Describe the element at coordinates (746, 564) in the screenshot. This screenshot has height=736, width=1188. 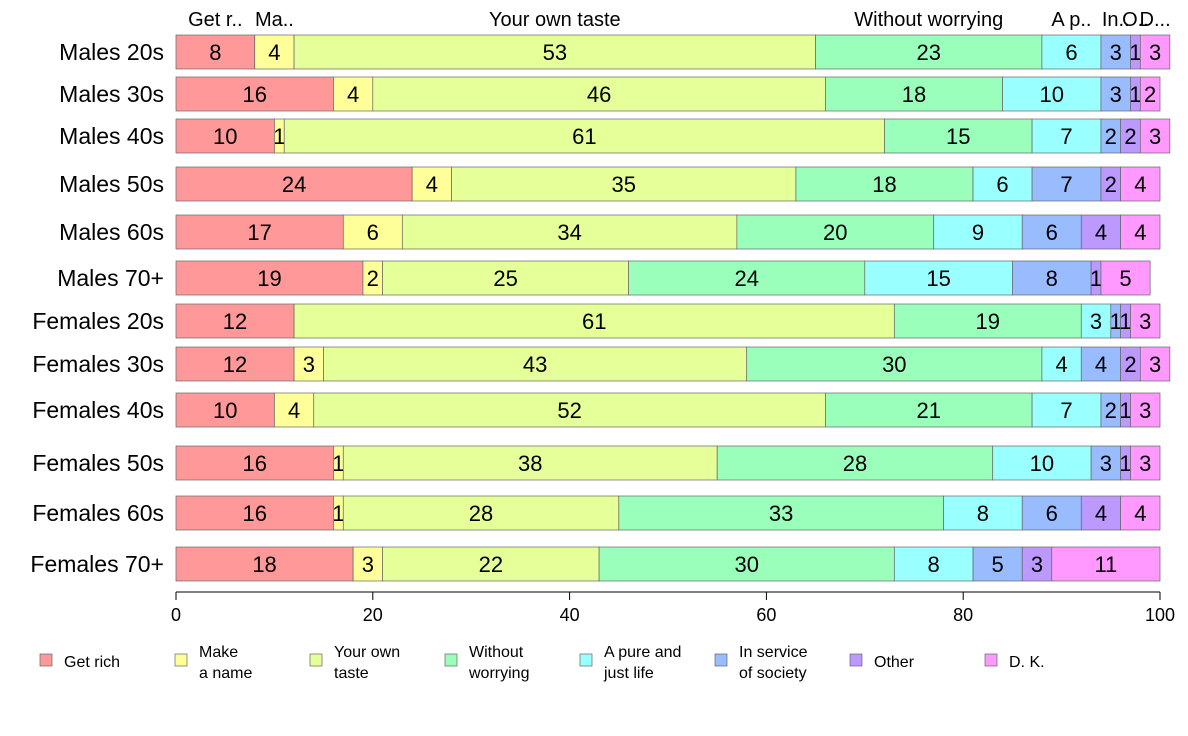
I see `data-label: 30` at that location.